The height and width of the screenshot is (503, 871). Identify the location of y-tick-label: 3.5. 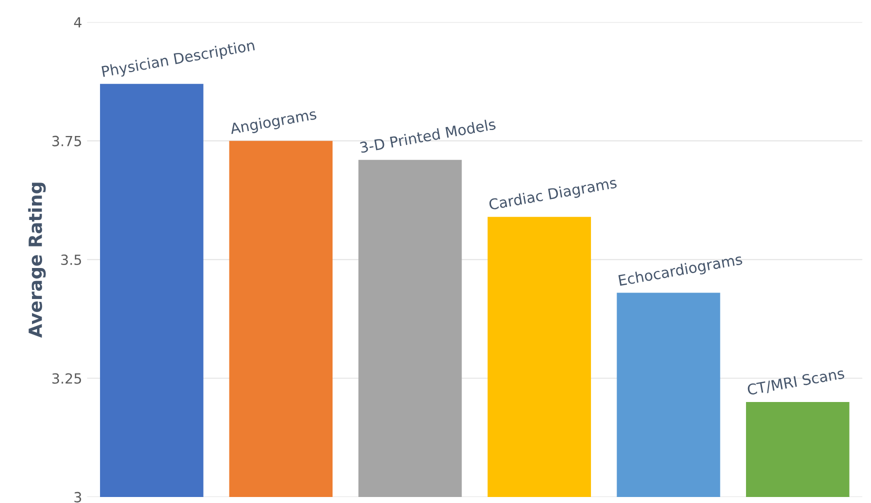
(71, 260).